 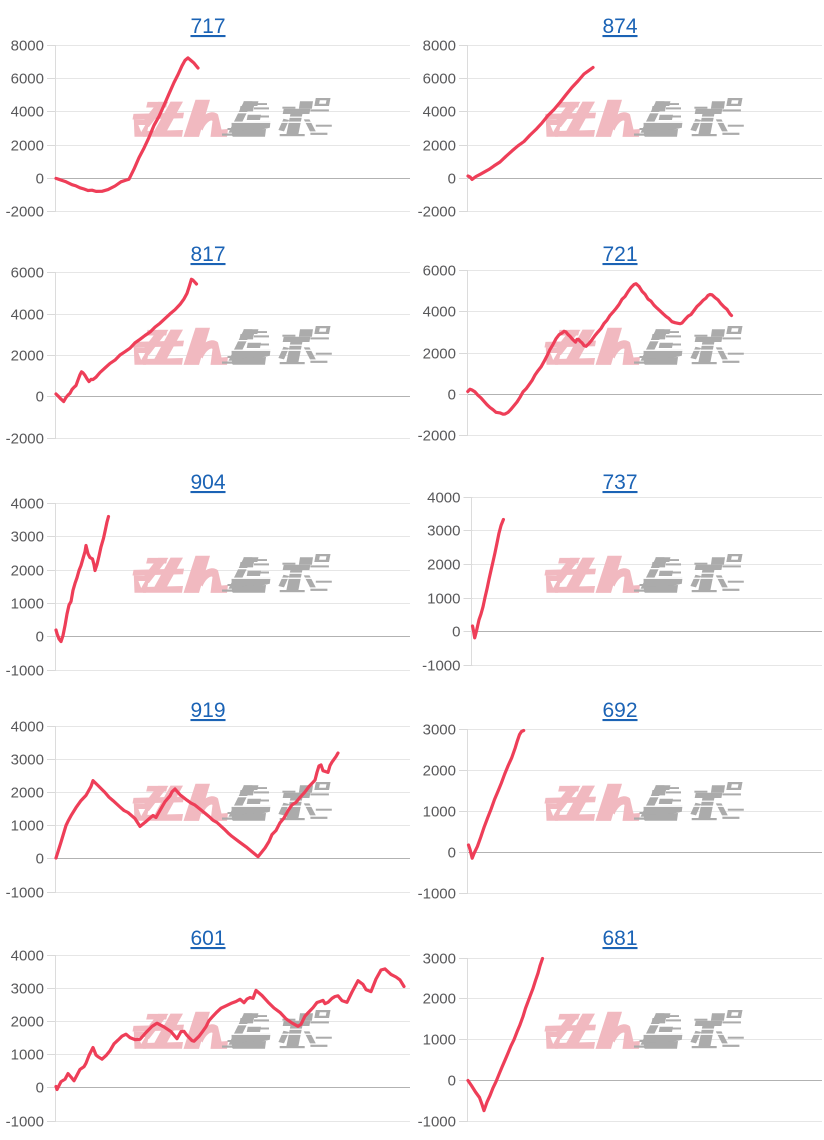 I want to click on svg-text: 737, so click(x=619, y=482).